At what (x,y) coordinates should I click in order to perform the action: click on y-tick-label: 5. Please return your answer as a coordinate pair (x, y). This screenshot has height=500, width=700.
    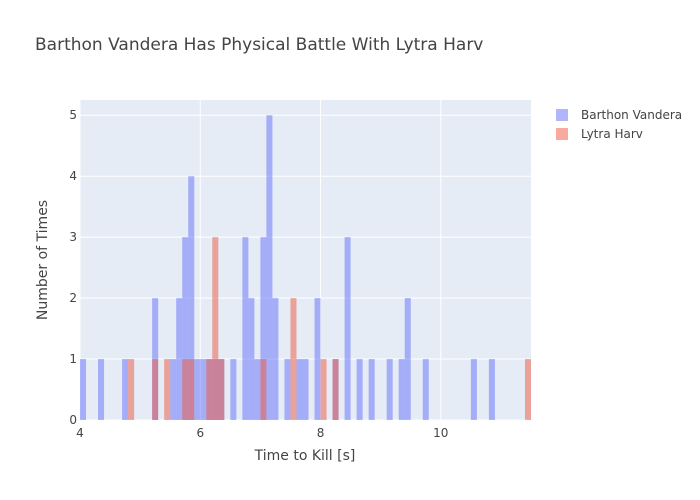
    Looking at the image, I should click on (73, 115).